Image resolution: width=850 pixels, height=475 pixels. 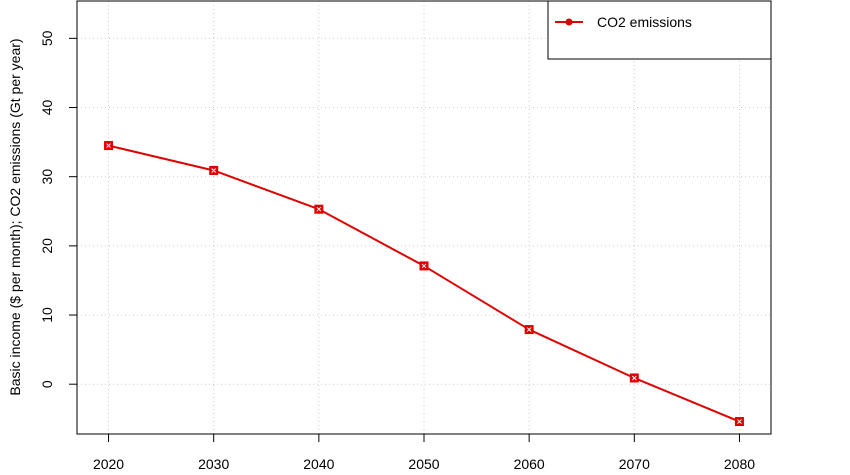 I want to click on data-point-mark-2040, so click(x=319, y=209).